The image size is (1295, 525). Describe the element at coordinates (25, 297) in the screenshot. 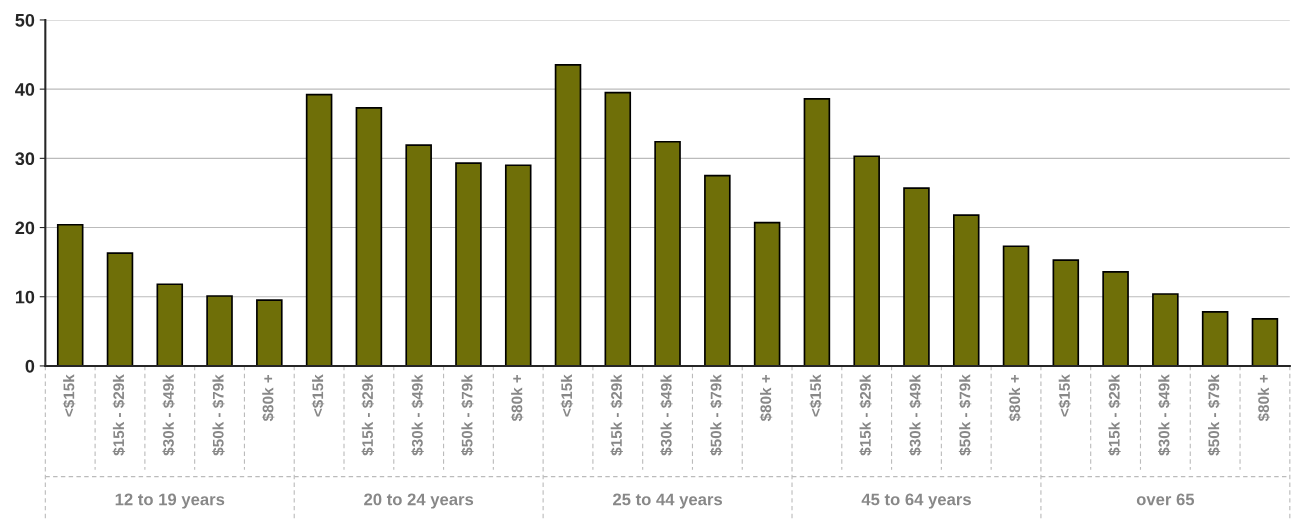

I see `y-tick-label: 10` at that location.